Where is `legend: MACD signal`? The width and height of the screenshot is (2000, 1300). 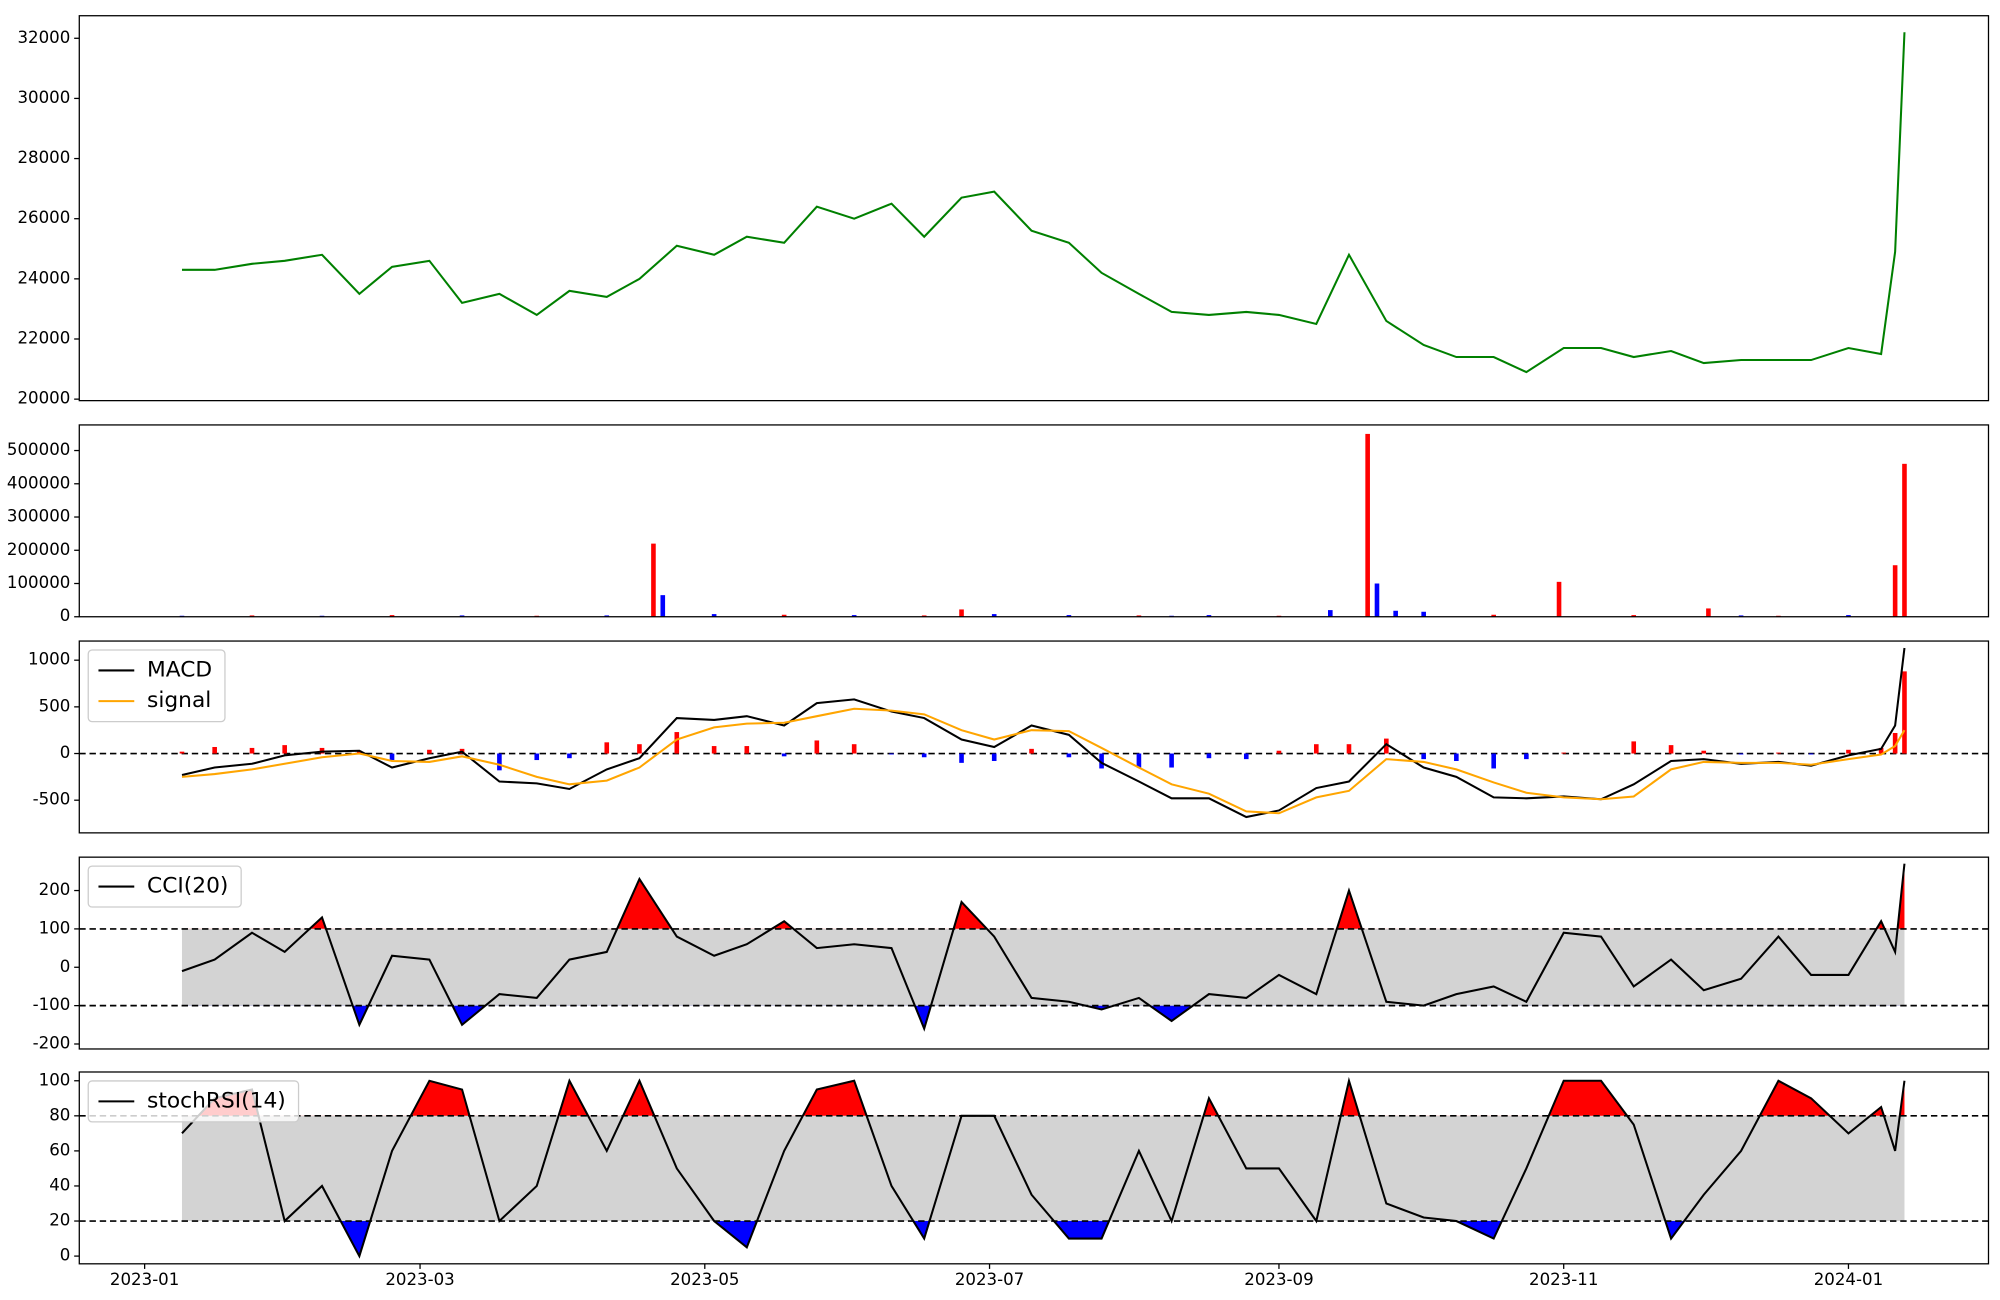 legend: MACD signal is located at coordinates (156, 686).